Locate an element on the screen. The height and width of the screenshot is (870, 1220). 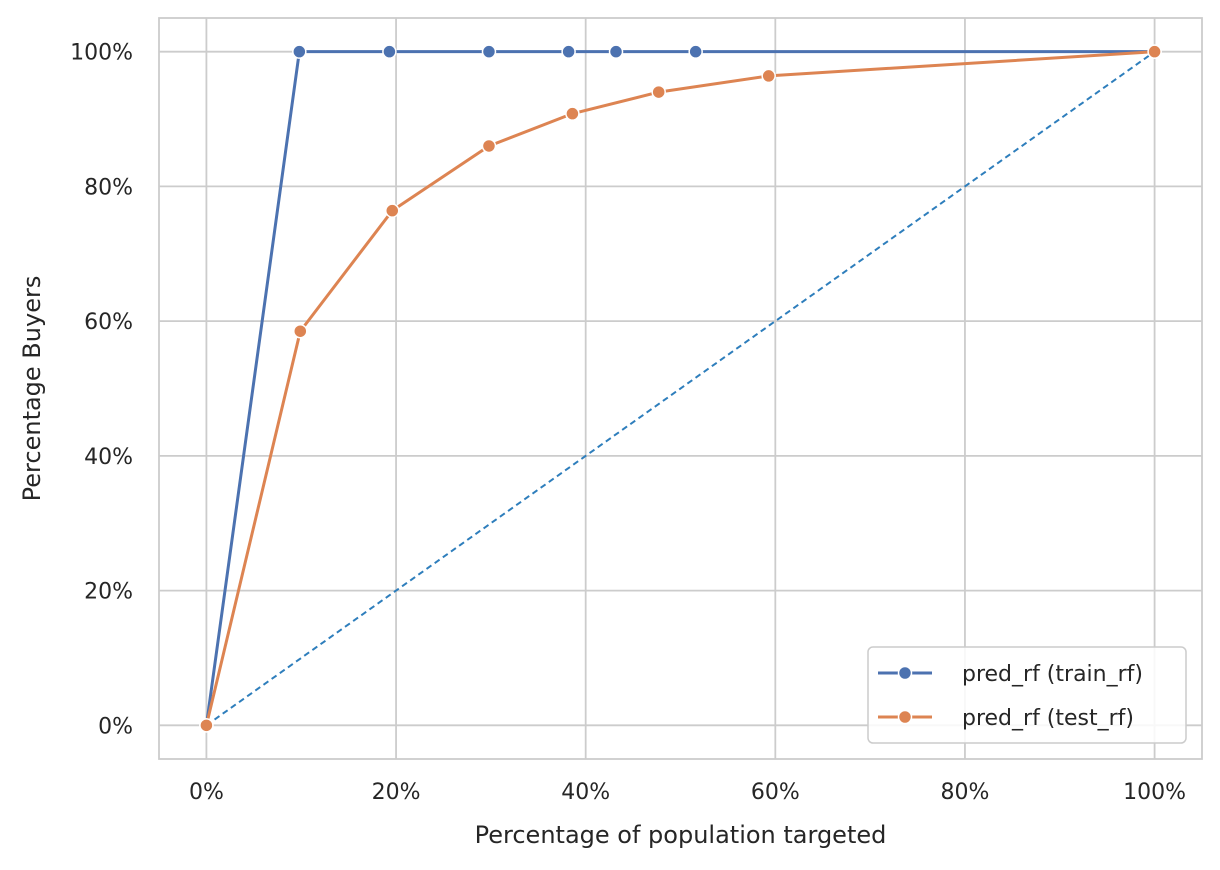
legend-box is located at coordinates (1027, 695).